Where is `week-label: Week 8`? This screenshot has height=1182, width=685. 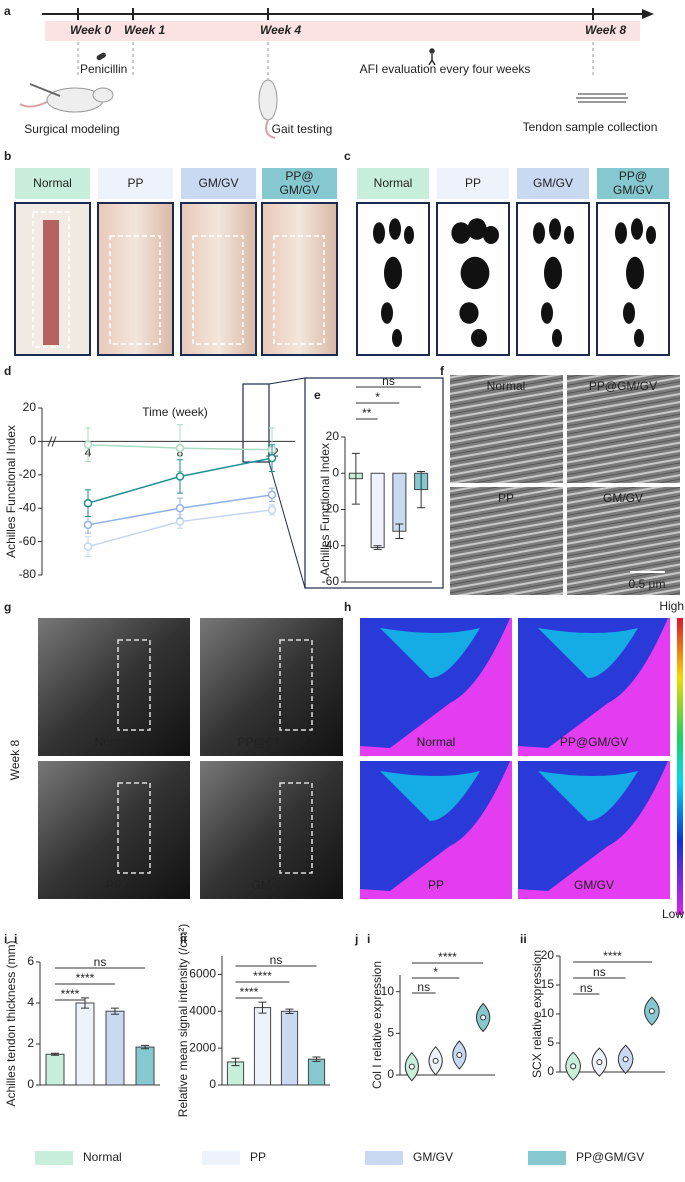 week-label: Week 8 is located at coordinates (605, 30).